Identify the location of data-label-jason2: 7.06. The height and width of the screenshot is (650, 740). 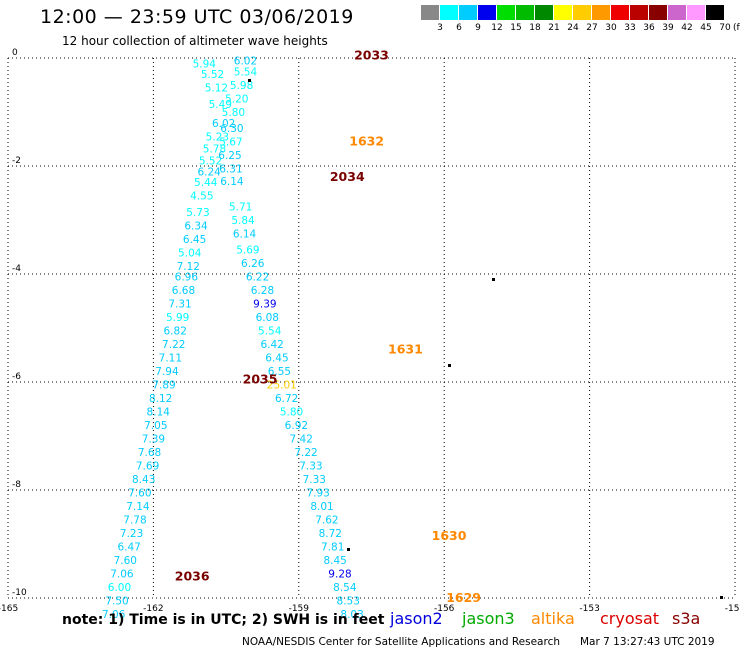
(114, 615).